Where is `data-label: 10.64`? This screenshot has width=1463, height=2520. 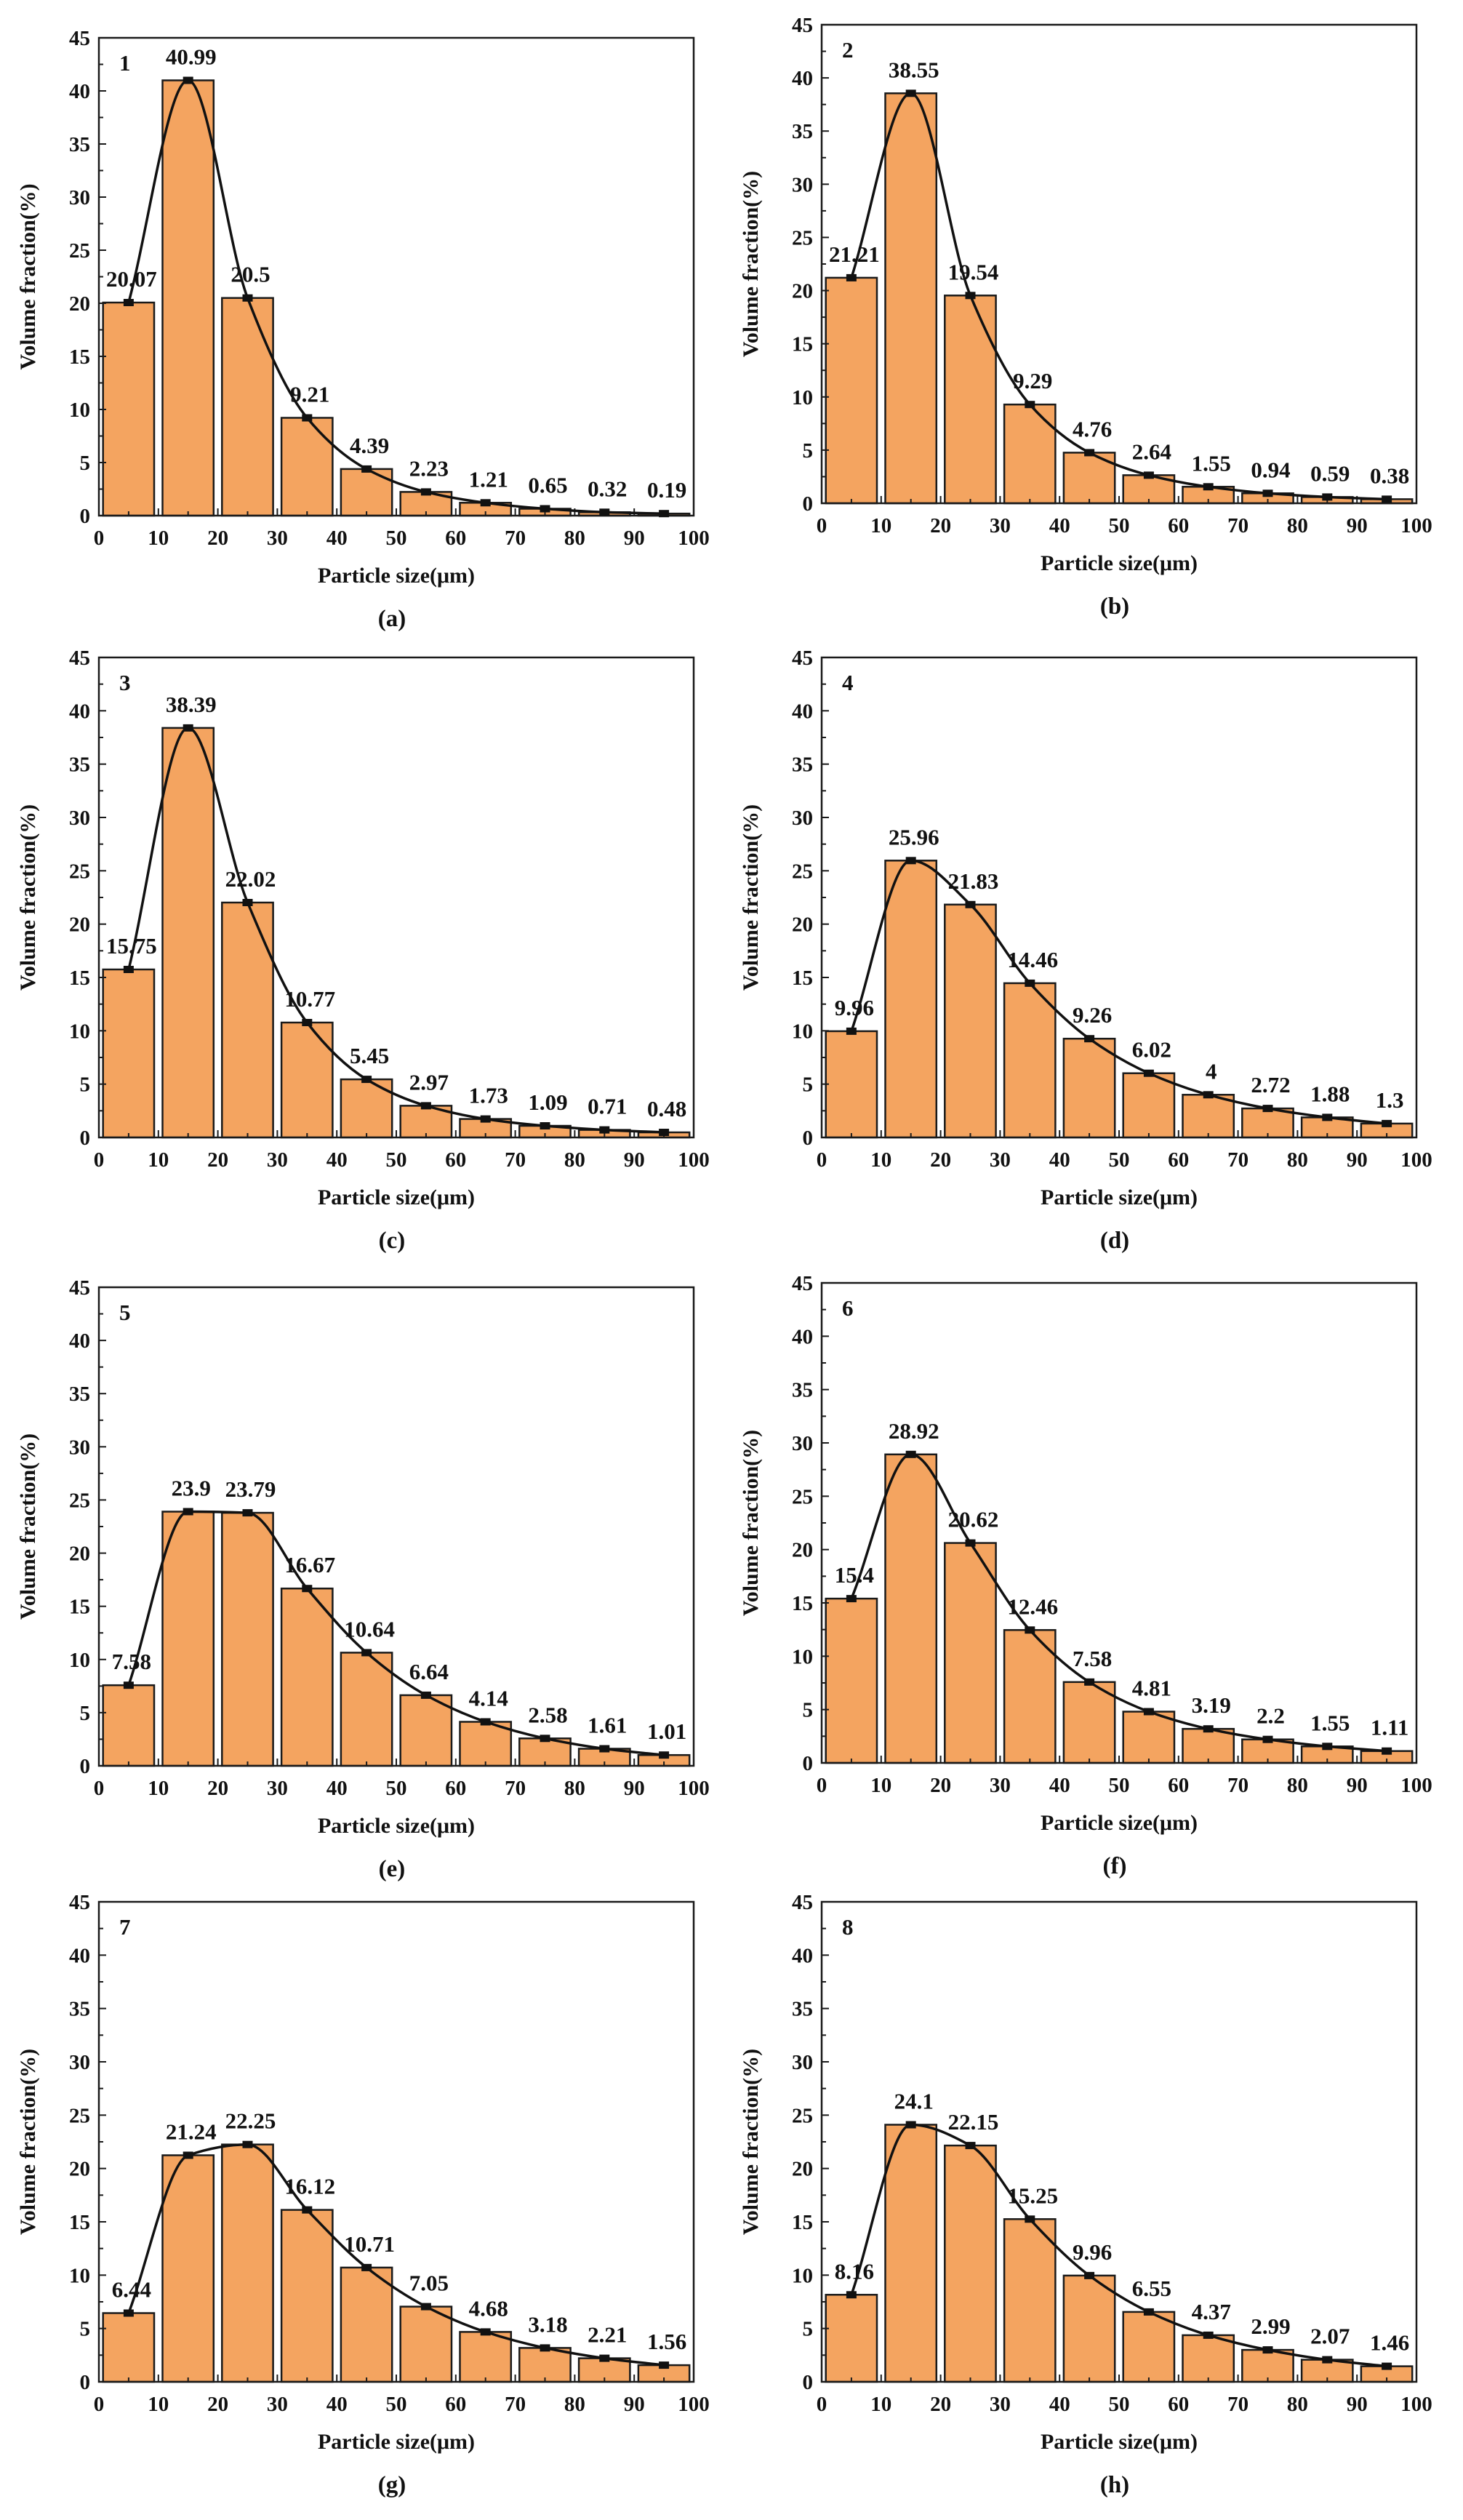 data-label: 10.64 is located at coordinates (369, 1628).